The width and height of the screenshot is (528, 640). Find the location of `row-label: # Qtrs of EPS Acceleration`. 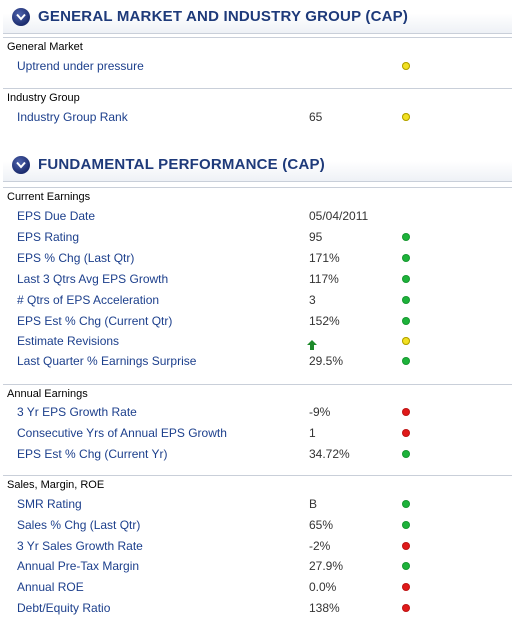

row-label: # Qtrs of EPS Acceleration is located at coordinates (88, 300).